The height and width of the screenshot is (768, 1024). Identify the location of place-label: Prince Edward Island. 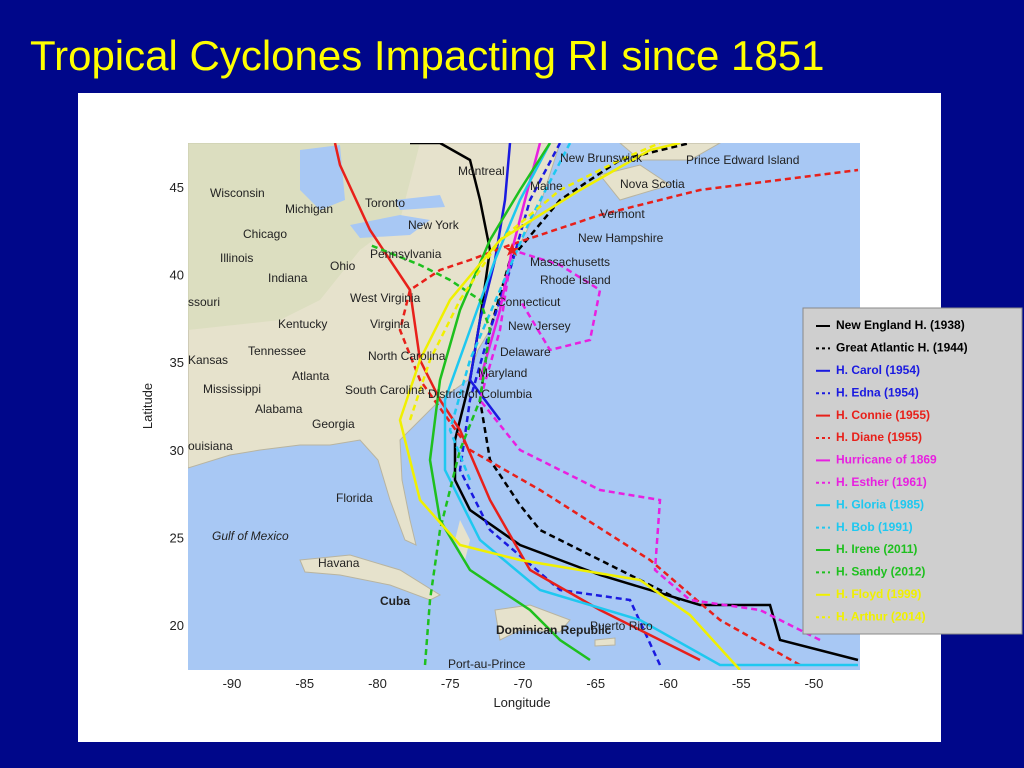
(742, 160).